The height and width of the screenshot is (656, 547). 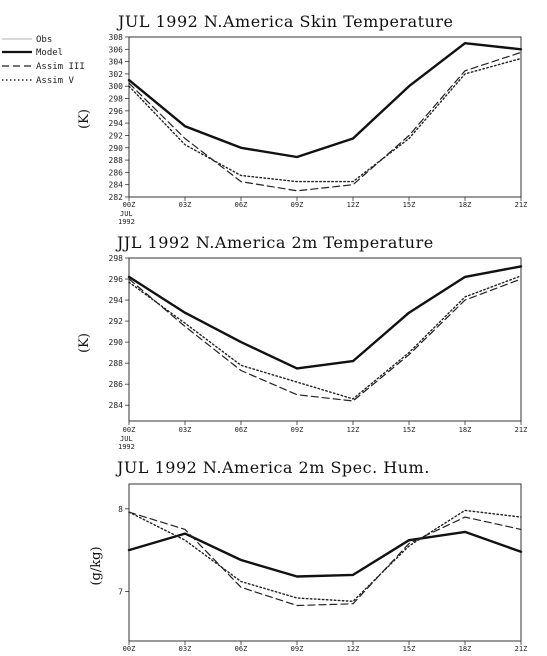 What do you see at coordinates (60, 67) in the screenshot?
I see `legend-label-assim3: Assim III` at bounding box center [60, 67].